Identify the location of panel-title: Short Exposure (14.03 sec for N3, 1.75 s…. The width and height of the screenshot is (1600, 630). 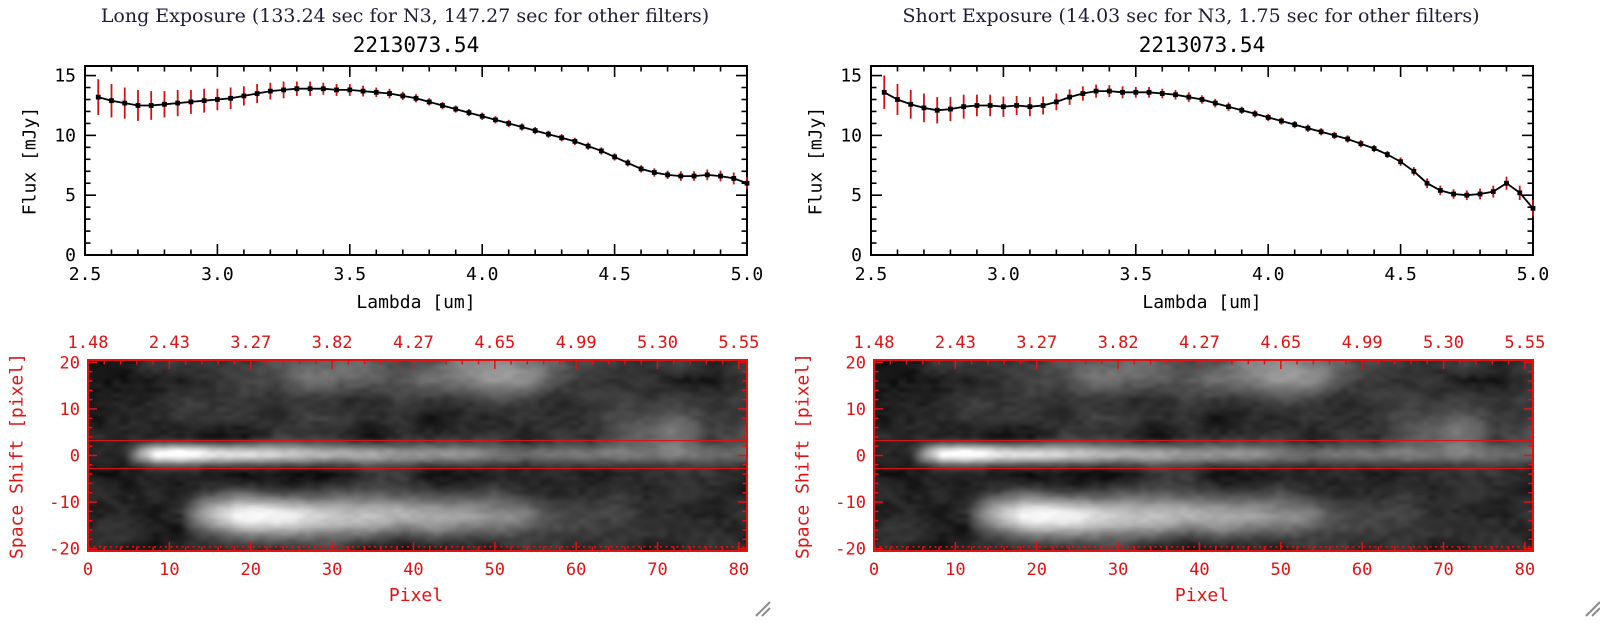
(1191, 16).